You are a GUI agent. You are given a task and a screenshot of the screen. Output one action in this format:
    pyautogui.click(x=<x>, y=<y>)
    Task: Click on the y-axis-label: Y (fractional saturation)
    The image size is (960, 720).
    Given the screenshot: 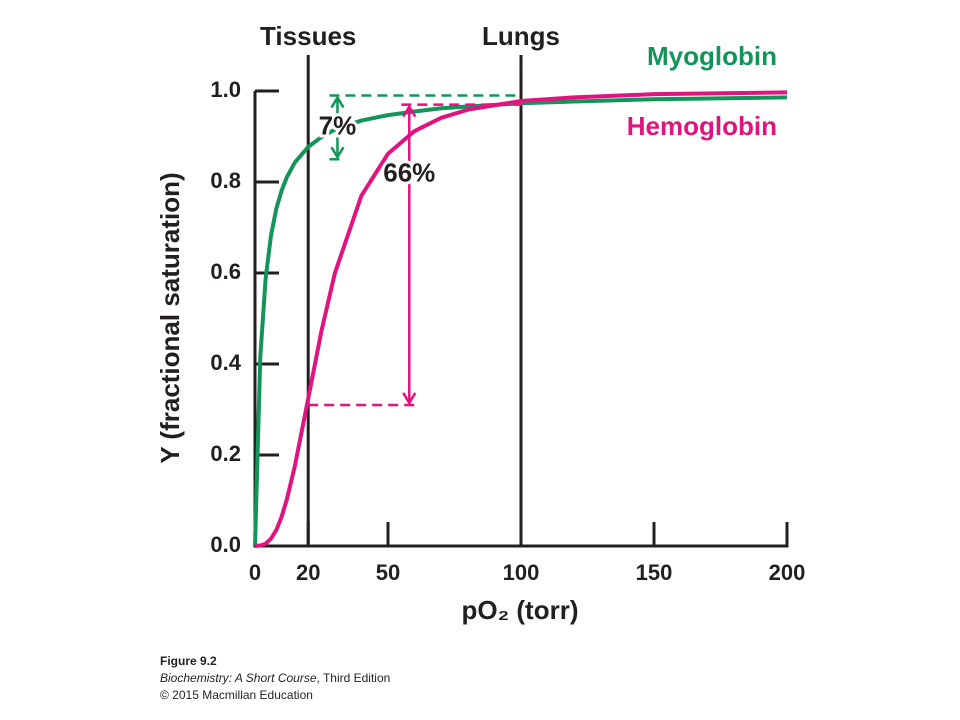 What is the action you would take?
    pyautogui.click(x=170, y=317)
    